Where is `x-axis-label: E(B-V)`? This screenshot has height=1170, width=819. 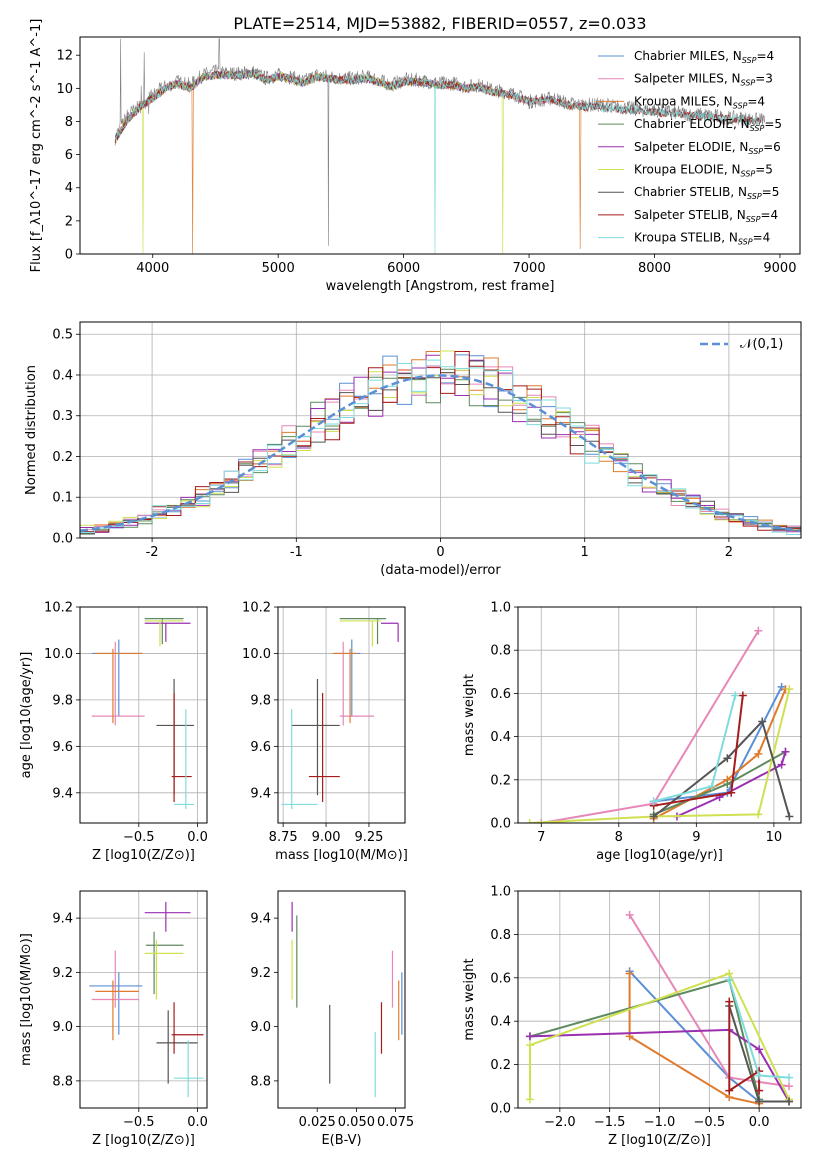
x-axis-label: E(B-V) is located at coordinates (341, 1140).